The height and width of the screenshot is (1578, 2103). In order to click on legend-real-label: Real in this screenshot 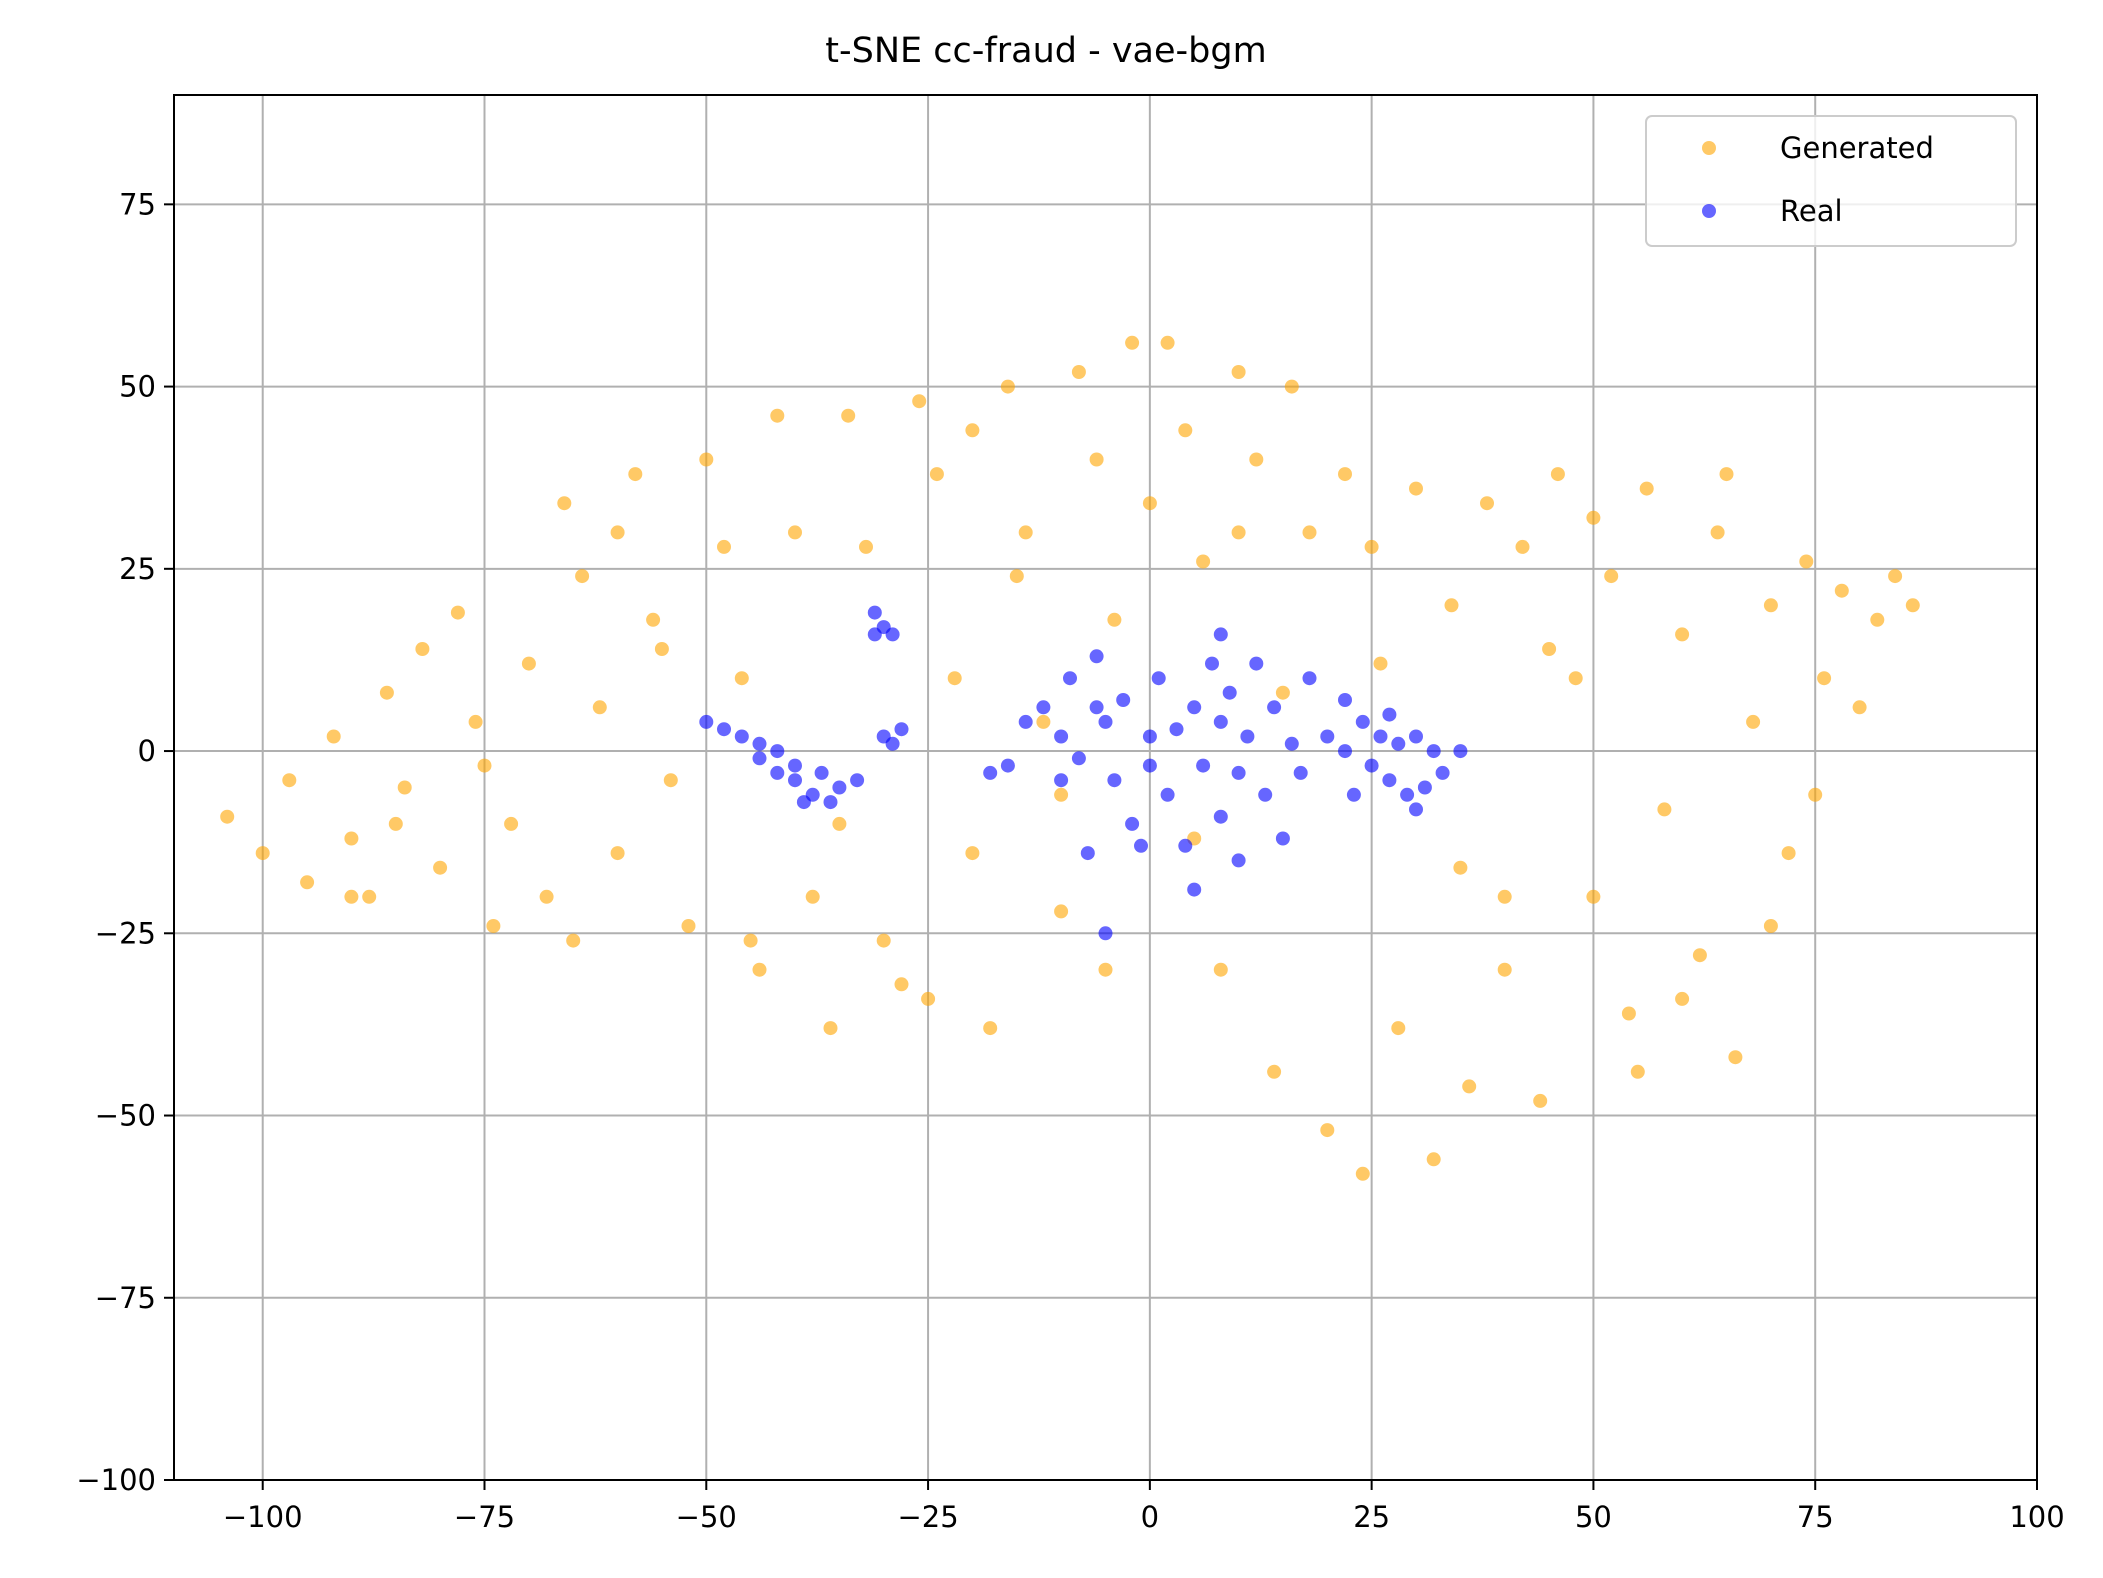, I will do `click(1811, 211)`.